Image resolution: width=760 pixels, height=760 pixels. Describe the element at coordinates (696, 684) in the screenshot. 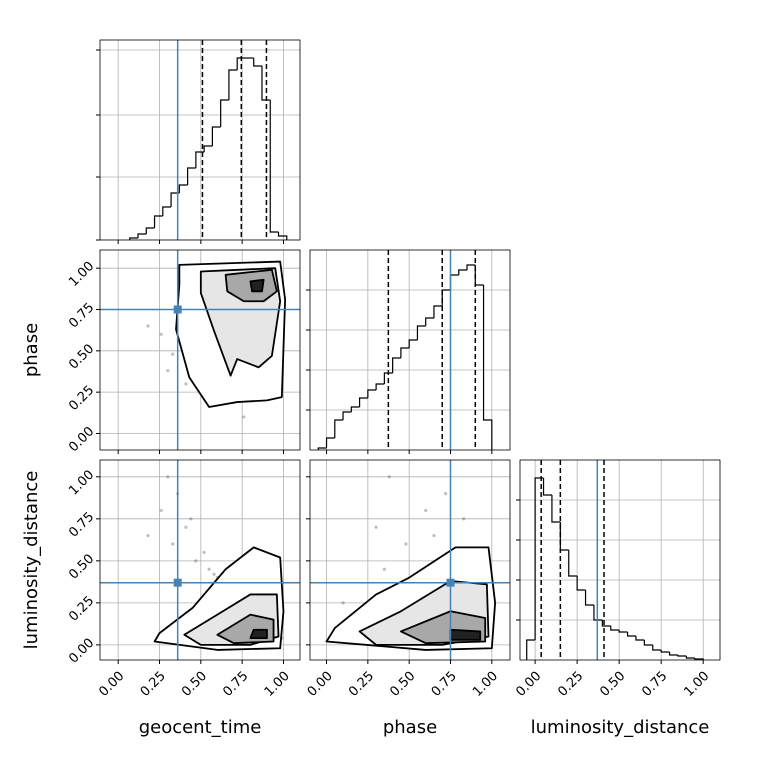

I see `x-tick-label: 1.00` at that location.